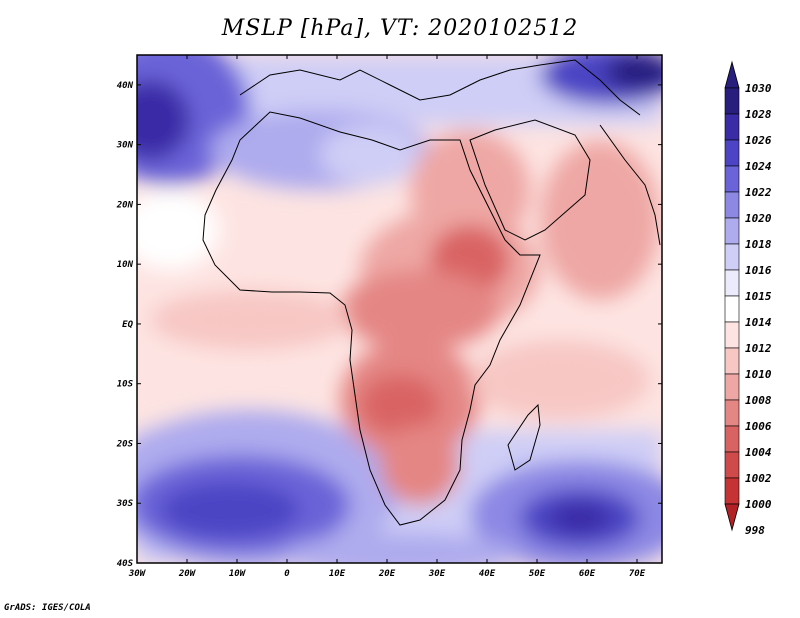 The width and height of the screenshot is (800, 618). Describe the element at coordinates (732, 517) in the screenshot. I see `legend-arrow-bottom` at that location.